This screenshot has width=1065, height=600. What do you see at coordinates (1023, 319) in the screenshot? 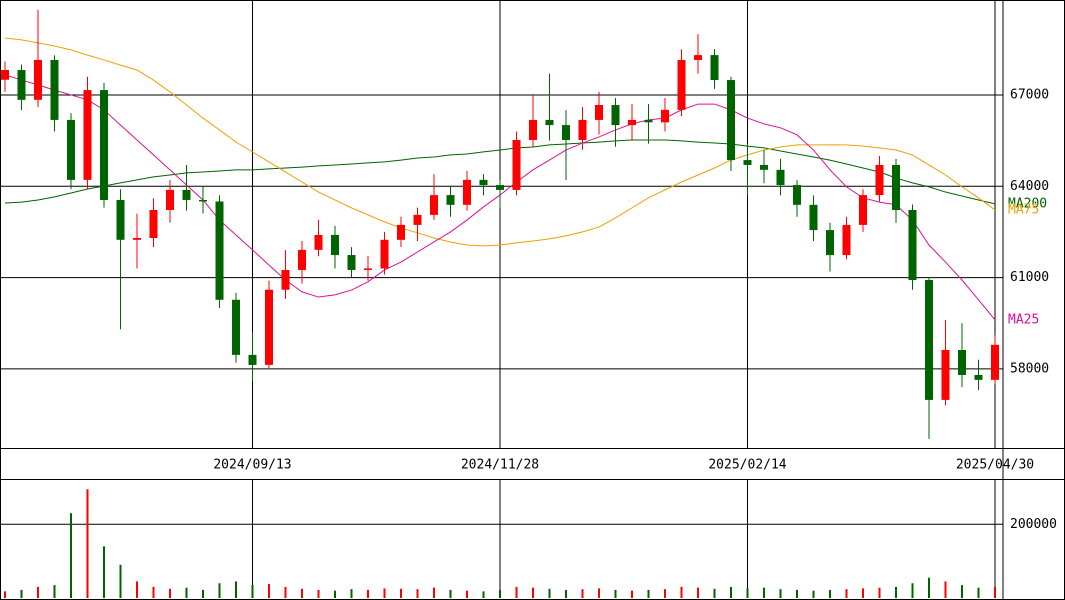
I see `legend-label: MA25` at bounding box center [1023, 319].